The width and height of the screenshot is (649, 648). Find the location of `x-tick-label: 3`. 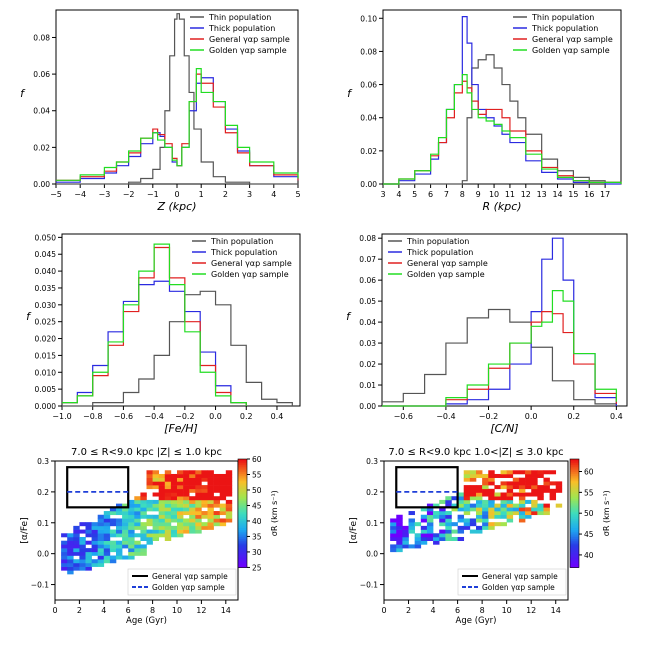

x-tick-label: 3 is located at coordinates (249, 194).